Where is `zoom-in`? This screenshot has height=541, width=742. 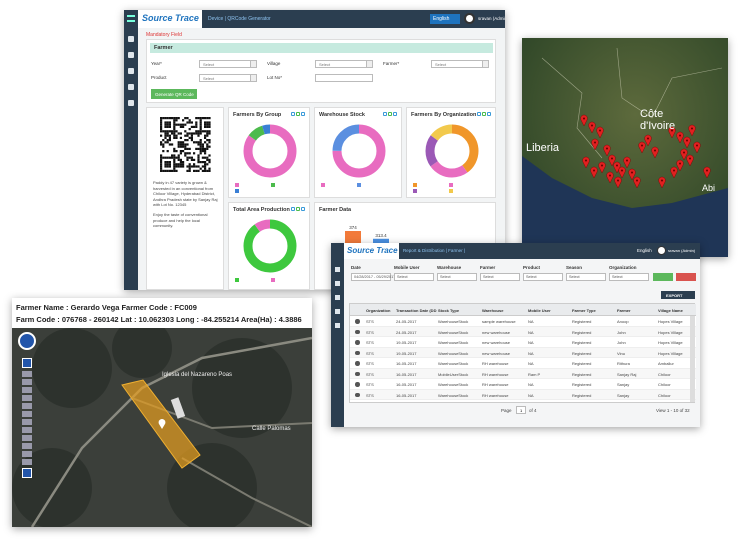 zoom-in is located at coordinates (27, 363).